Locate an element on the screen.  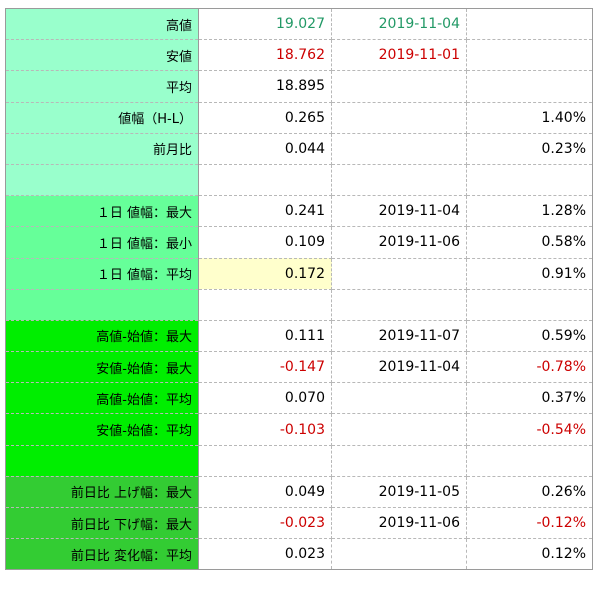
percent-cell: 0.26% is located at coordinates (529, 492).